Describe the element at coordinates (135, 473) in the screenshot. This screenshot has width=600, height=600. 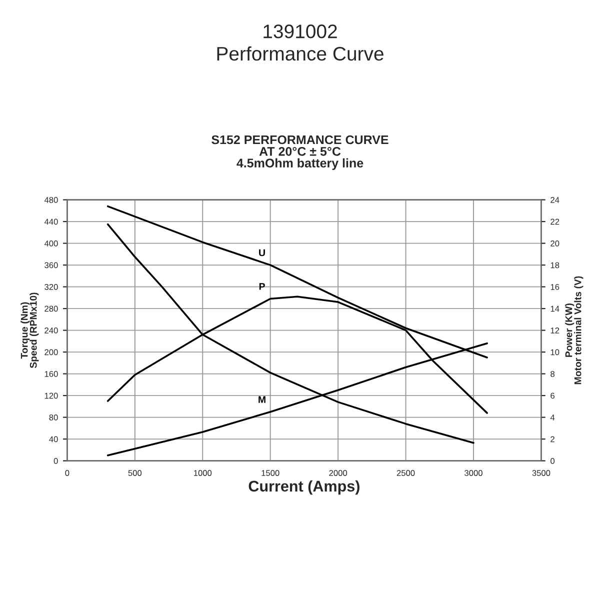
I see `x-tick-label: 500` at that location.